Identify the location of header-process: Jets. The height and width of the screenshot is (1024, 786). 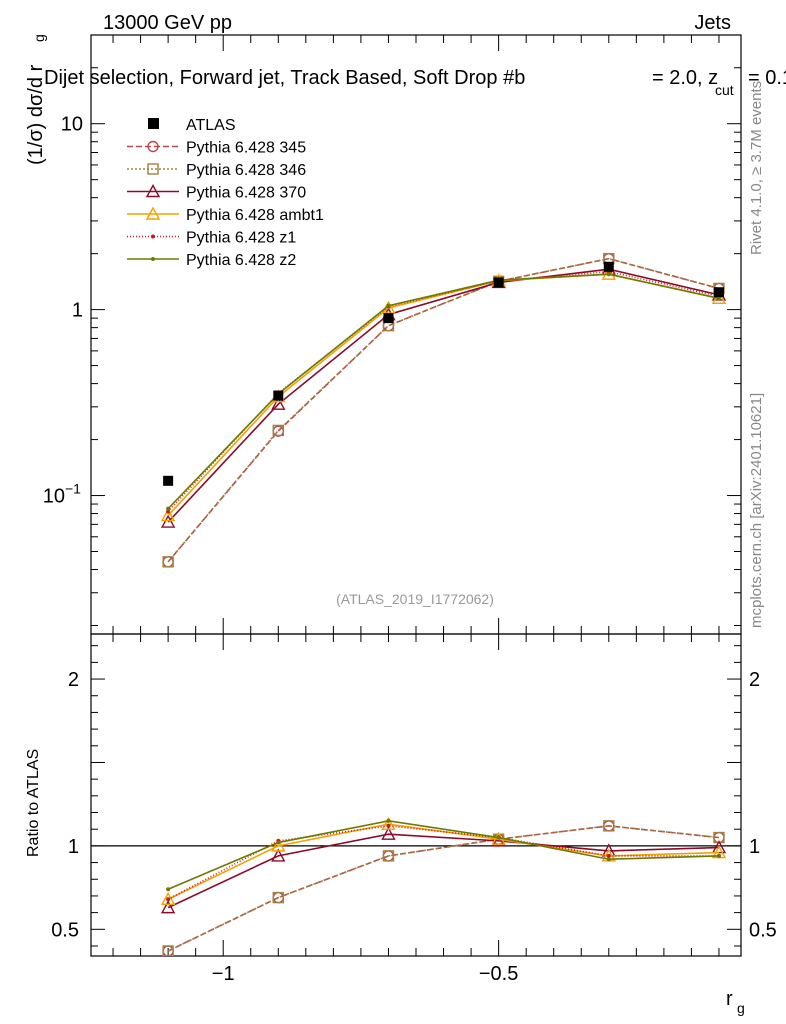
(712, 23).